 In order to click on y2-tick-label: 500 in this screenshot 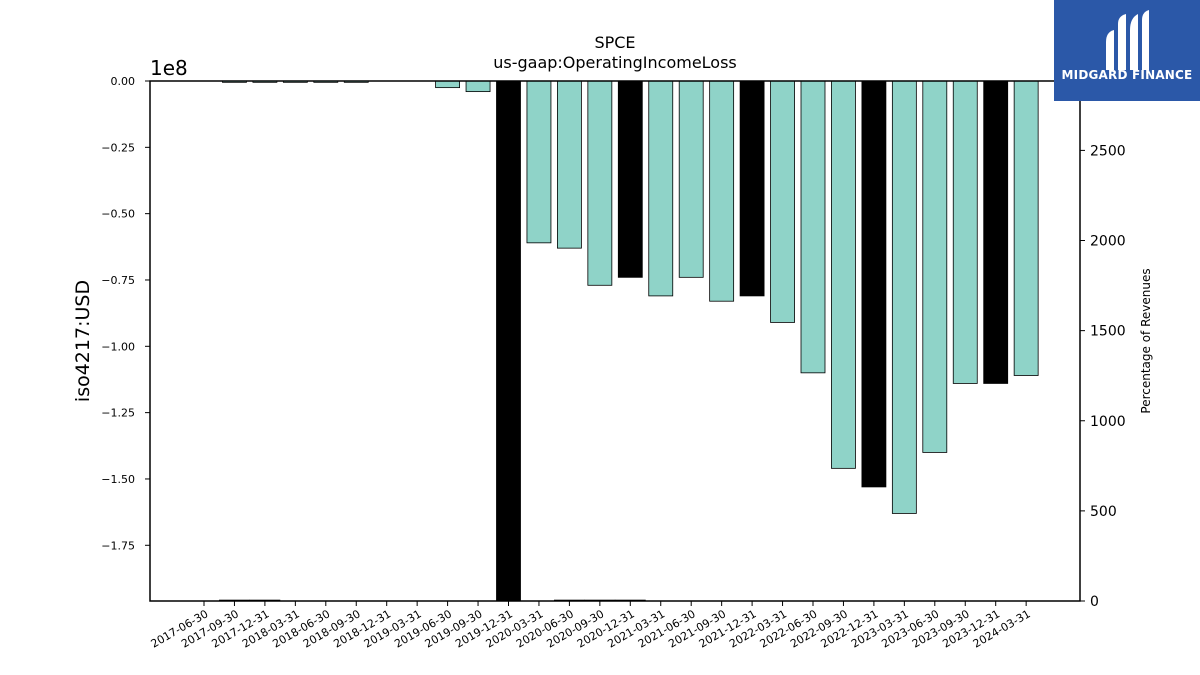, I will do `click(1103, 512)`.